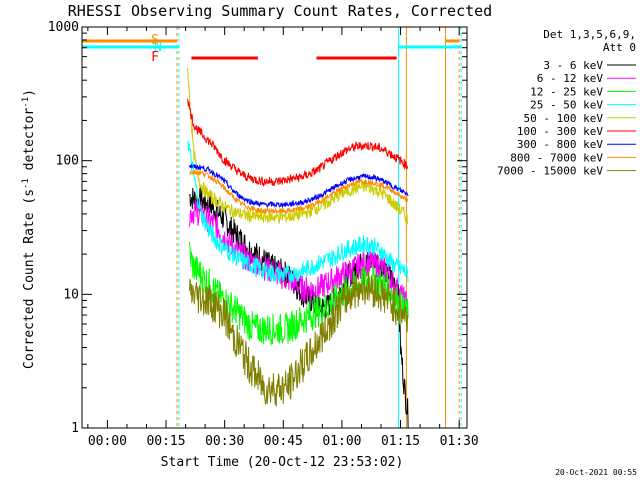 This screenshot has height=485, width=640. Describe the element at coordinates (155, 57) in the screenshot. I see `flag-label-f: F` at that location.